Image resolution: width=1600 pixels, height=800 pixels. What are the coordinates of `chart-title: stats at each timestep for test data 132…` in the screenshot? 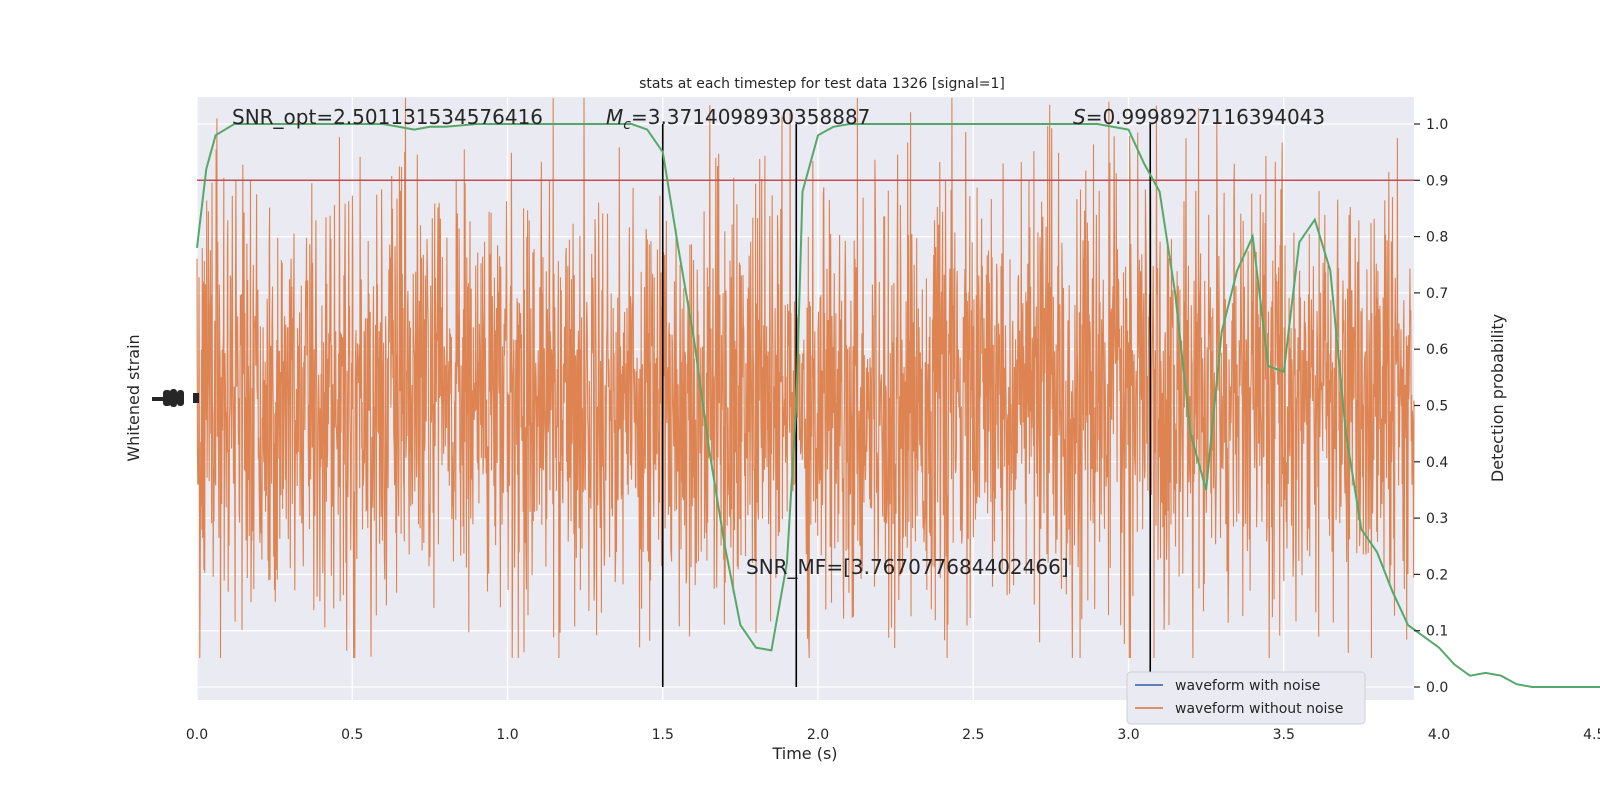 It's located at (822, 84).